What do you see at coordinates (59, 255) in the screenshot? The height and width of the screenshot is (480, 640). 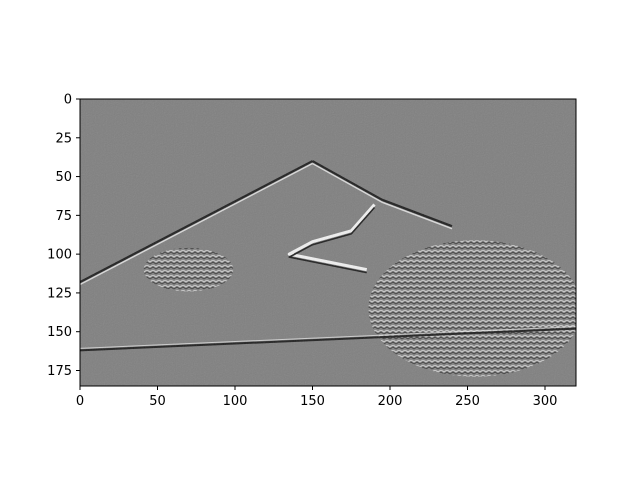 I see `y-tick-label-100: 100` at bounding box center [59, 255].